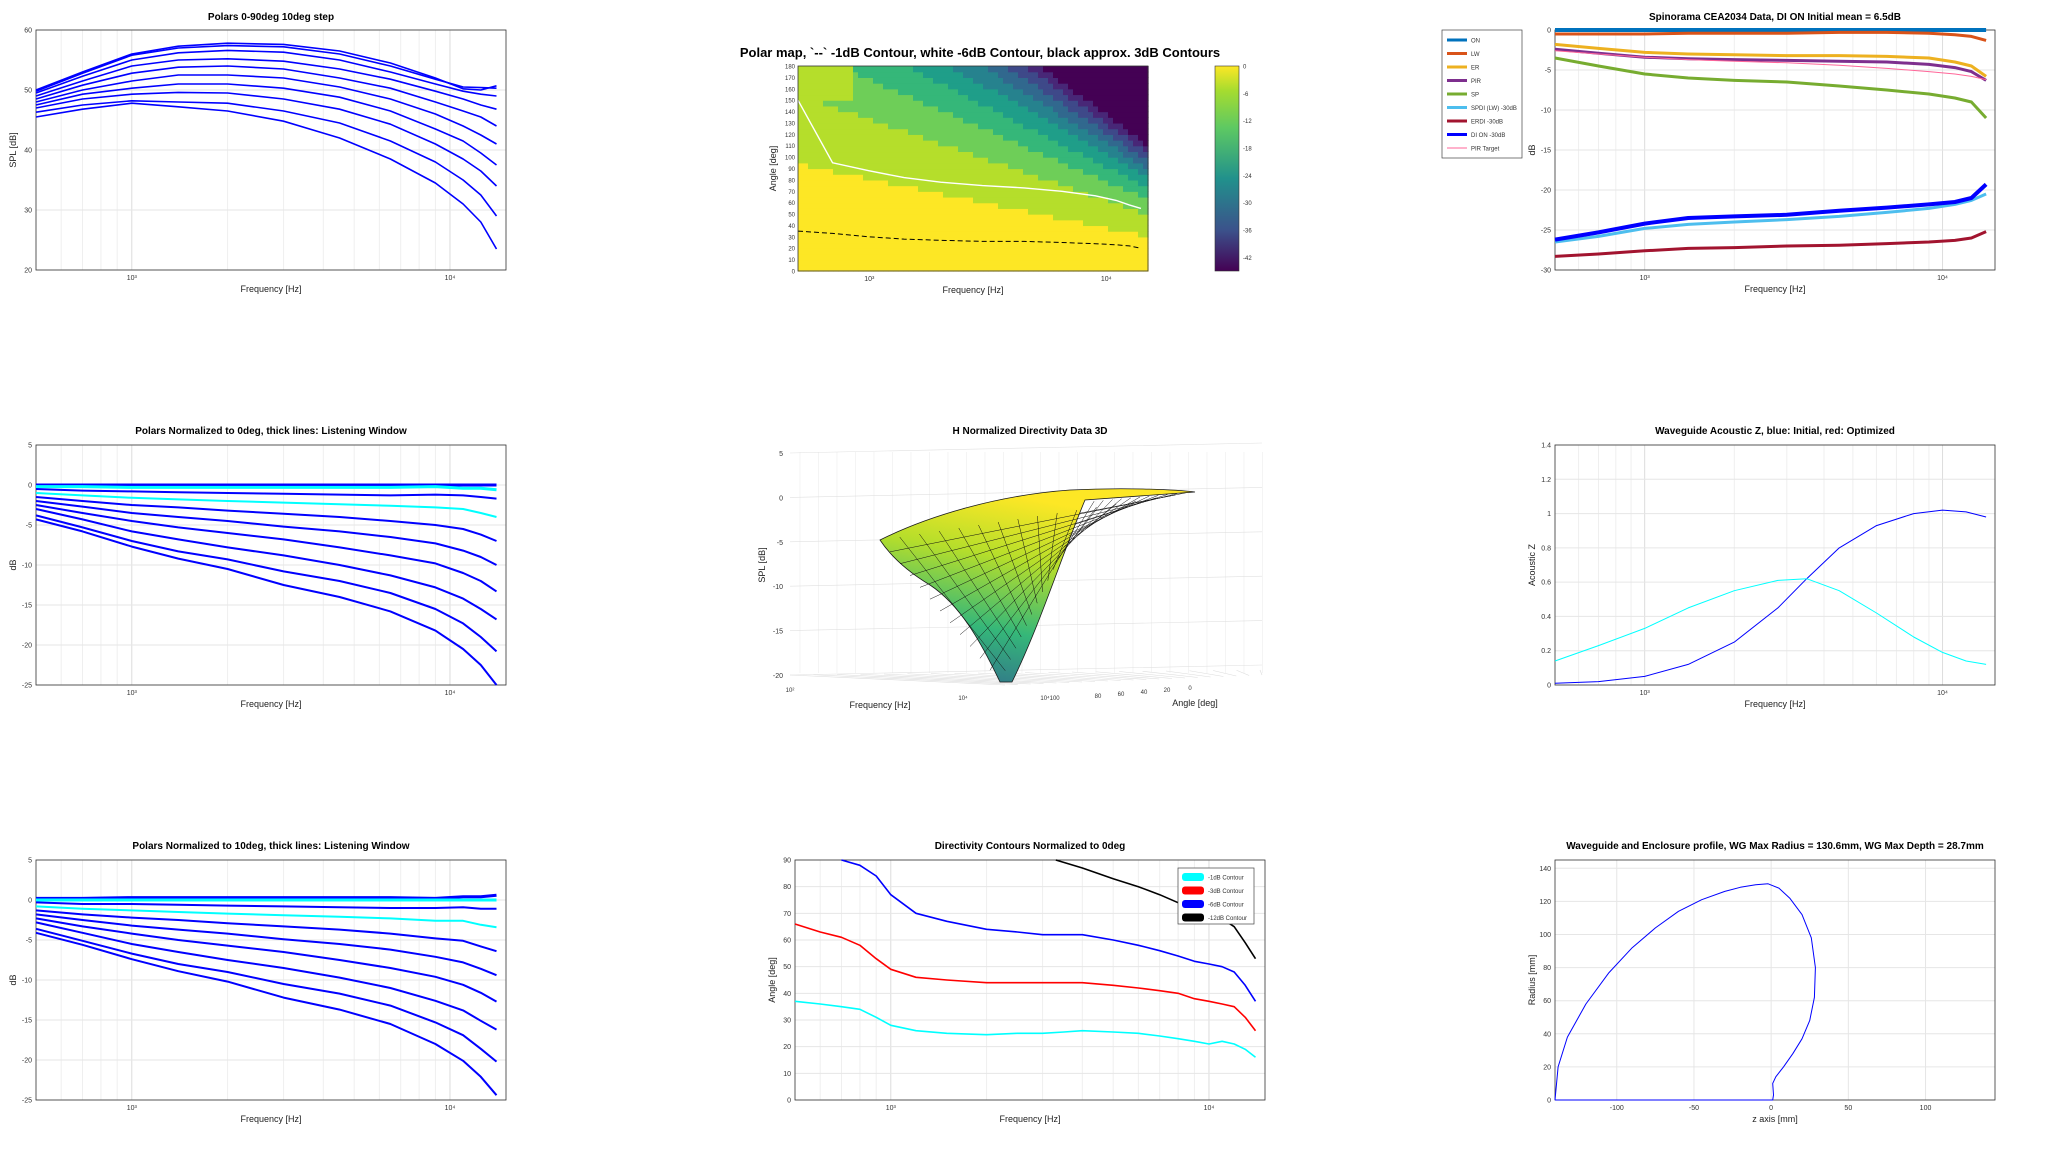 This screenshot has width=2048, height=1150. I want to click on colorbar-tick-label: -24, so click(1247, 177).